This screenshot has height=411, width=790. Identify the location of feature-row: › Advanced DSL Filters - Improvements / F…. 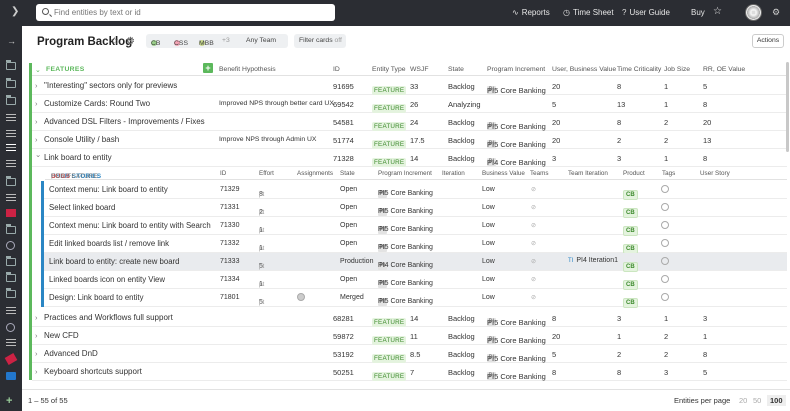
(409, 122).